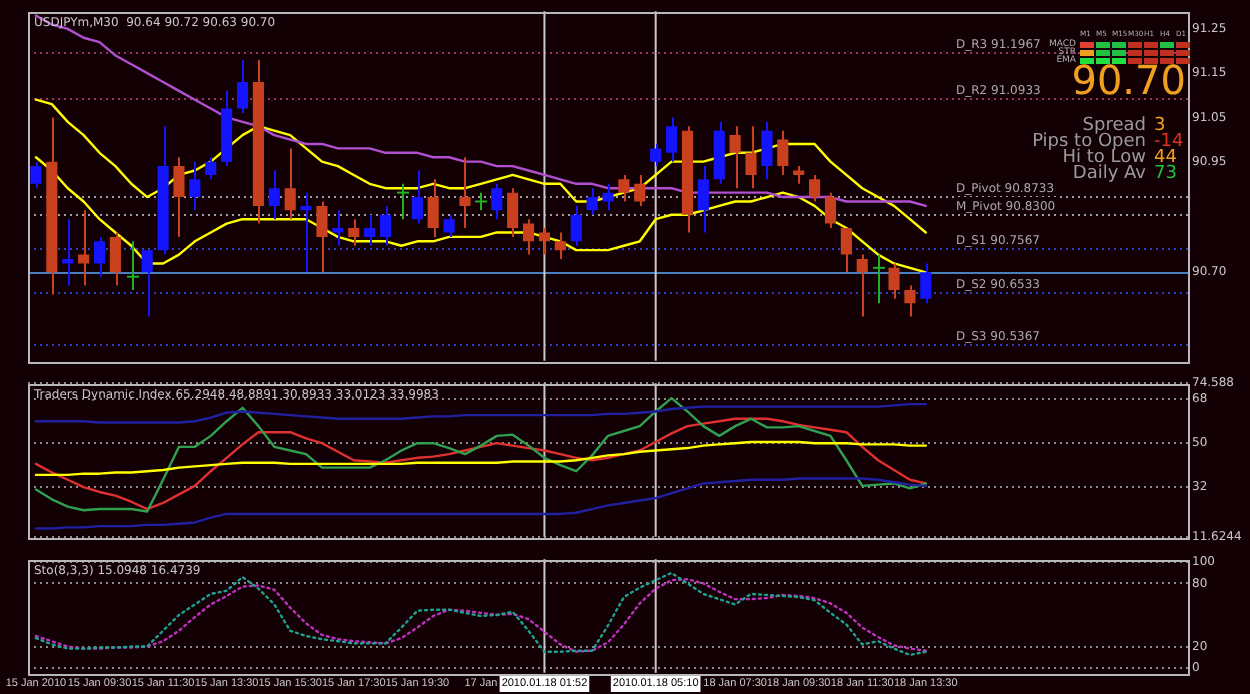  I want to click on annotation: Spread, so click(1114, 126).